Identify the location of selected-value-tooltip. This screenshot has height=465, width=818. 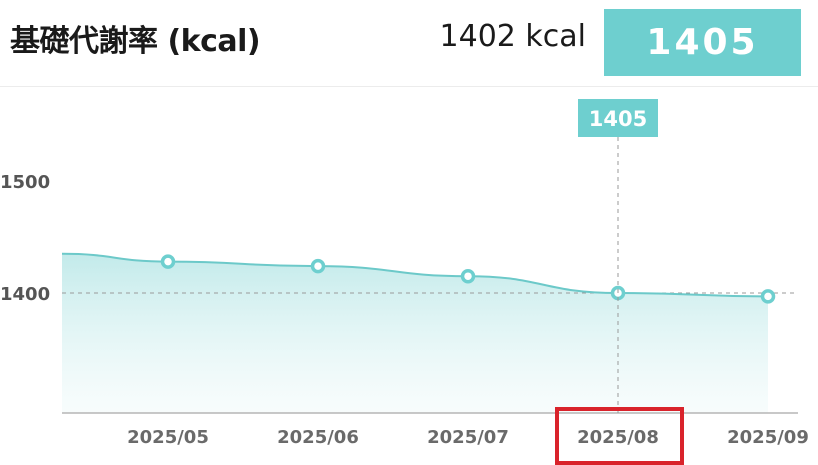
(618, 118).